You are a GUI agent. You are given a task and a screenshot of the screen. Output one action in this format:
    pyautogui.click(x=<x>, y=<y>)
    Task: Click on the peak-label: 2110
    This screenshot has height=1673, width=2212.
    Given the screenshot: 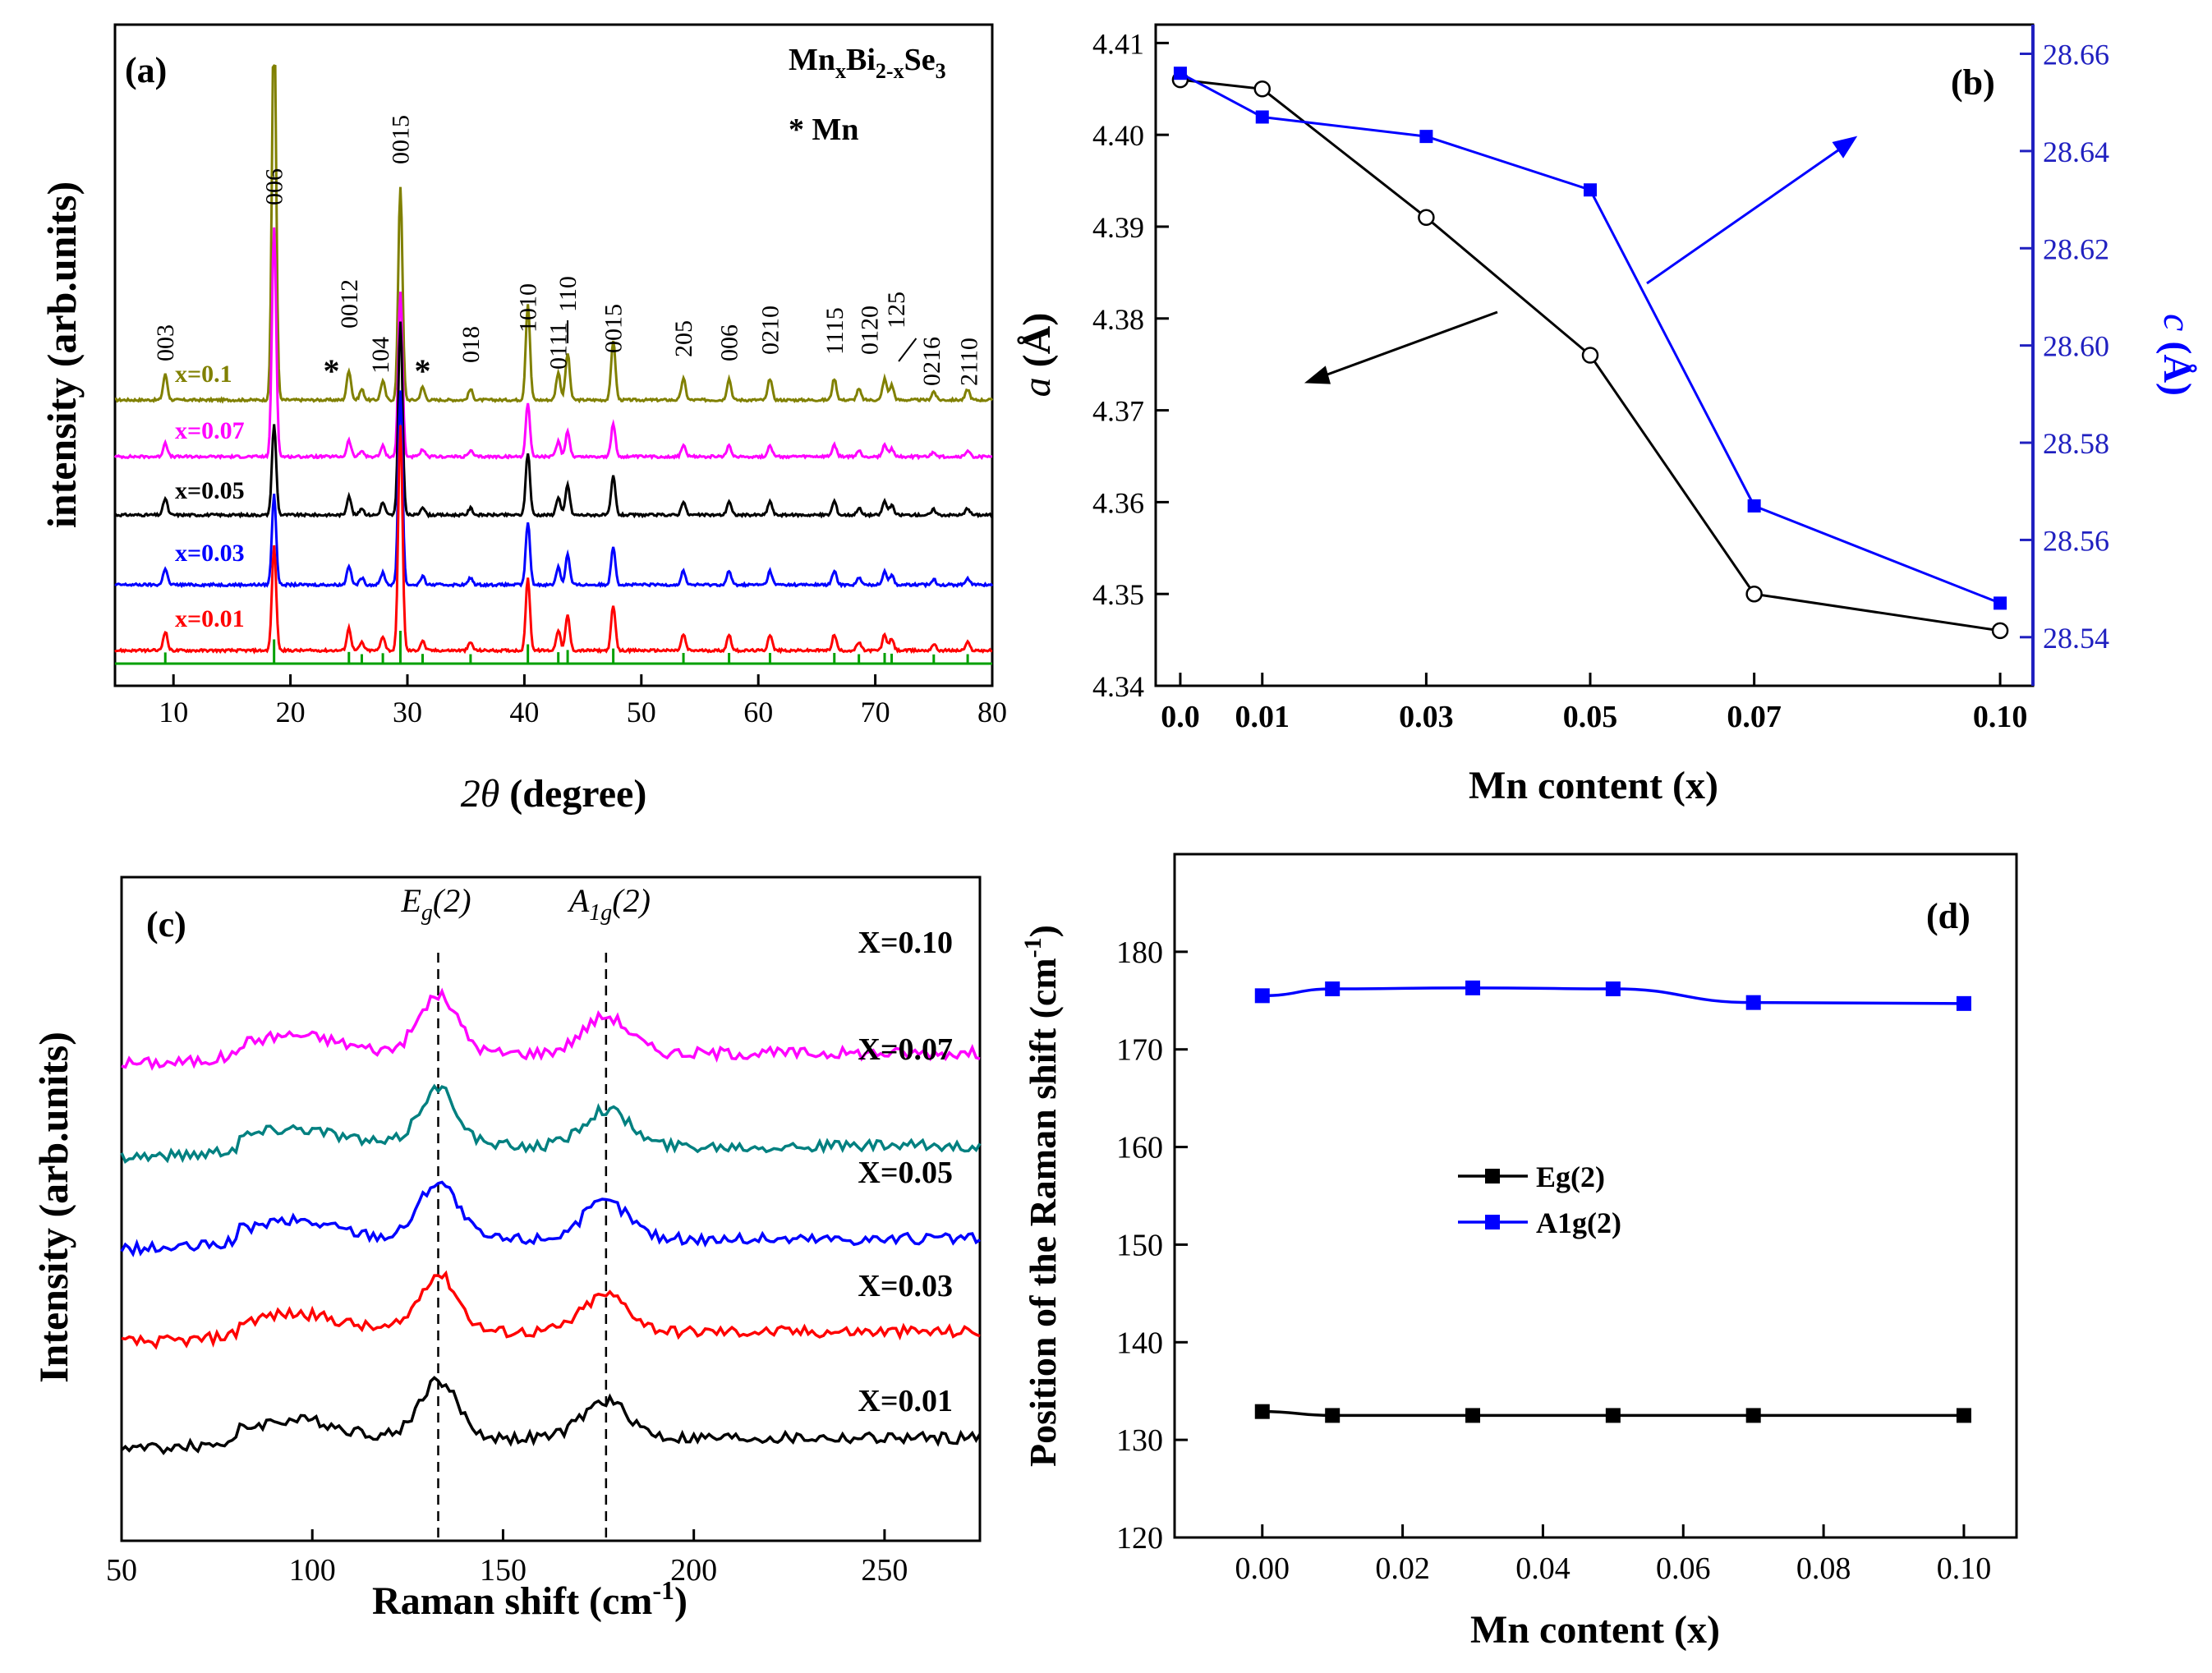 What is the action you would take?
    pyautogui.click(x=969, y=362)
    